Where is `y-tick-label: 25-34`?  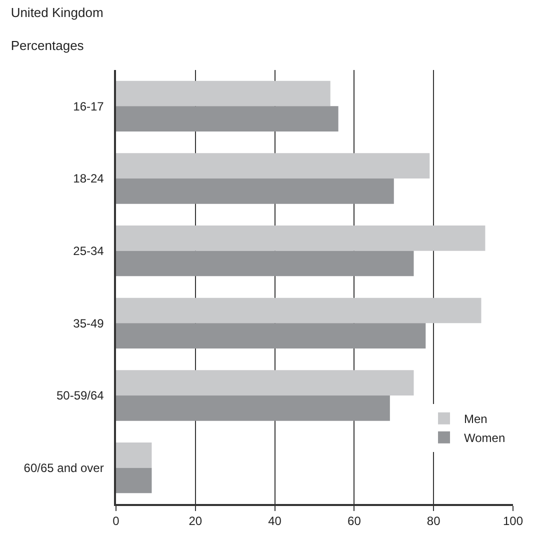
y-tick-label: 25-34 is located at coordinates (88, 251).